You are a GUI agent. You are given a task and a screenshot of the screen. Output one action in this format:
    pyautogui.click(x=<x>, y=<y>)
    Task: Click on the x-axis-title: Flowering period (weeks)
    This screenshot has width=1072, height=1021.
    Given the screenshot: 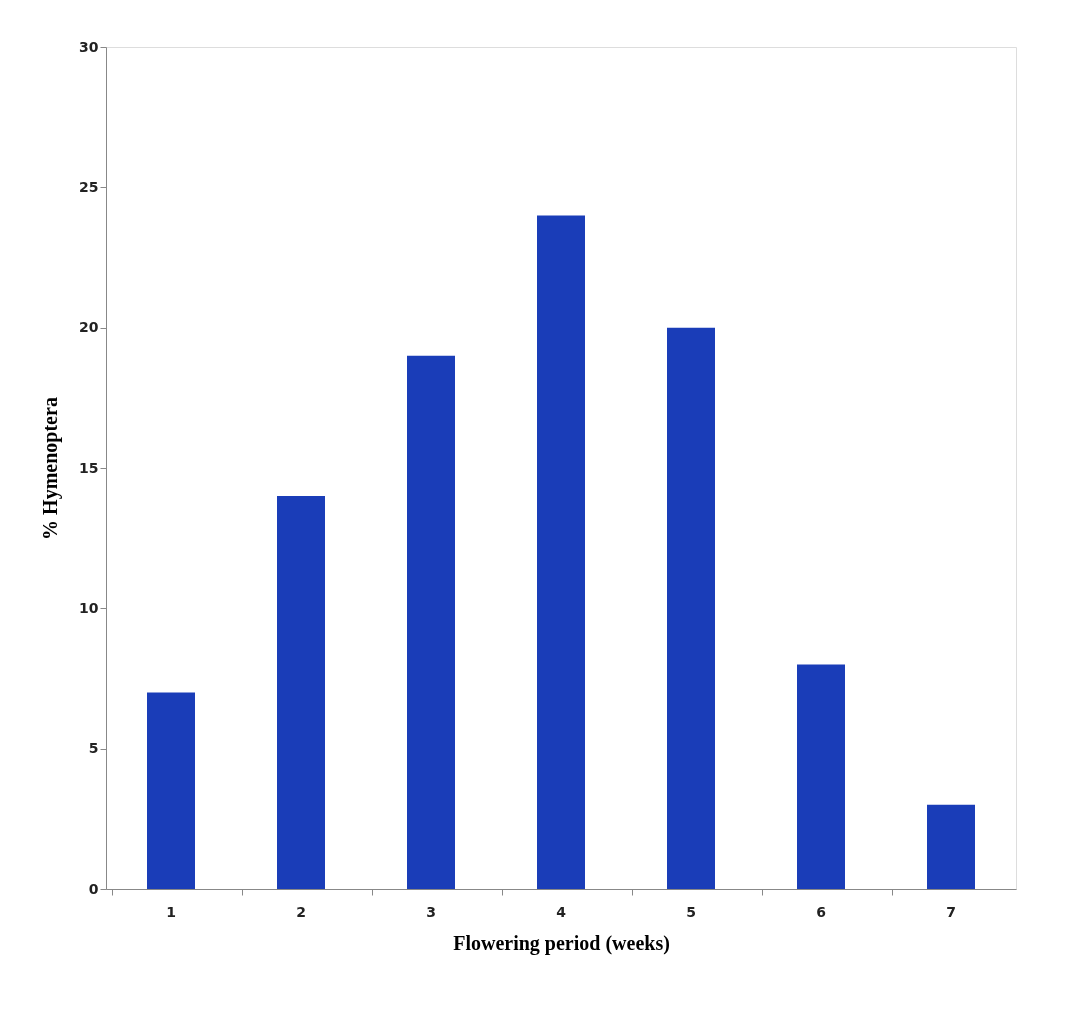 What is the action you would take?
    pyautogui.click(x=561, y=943)
    